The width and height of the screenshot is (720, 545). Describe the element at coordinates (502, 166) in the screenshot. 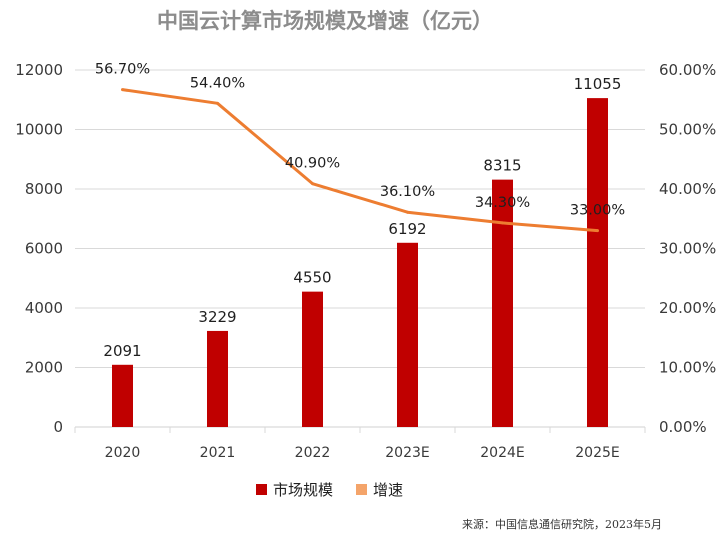

I see `bar-value-label: 8315` at that location.